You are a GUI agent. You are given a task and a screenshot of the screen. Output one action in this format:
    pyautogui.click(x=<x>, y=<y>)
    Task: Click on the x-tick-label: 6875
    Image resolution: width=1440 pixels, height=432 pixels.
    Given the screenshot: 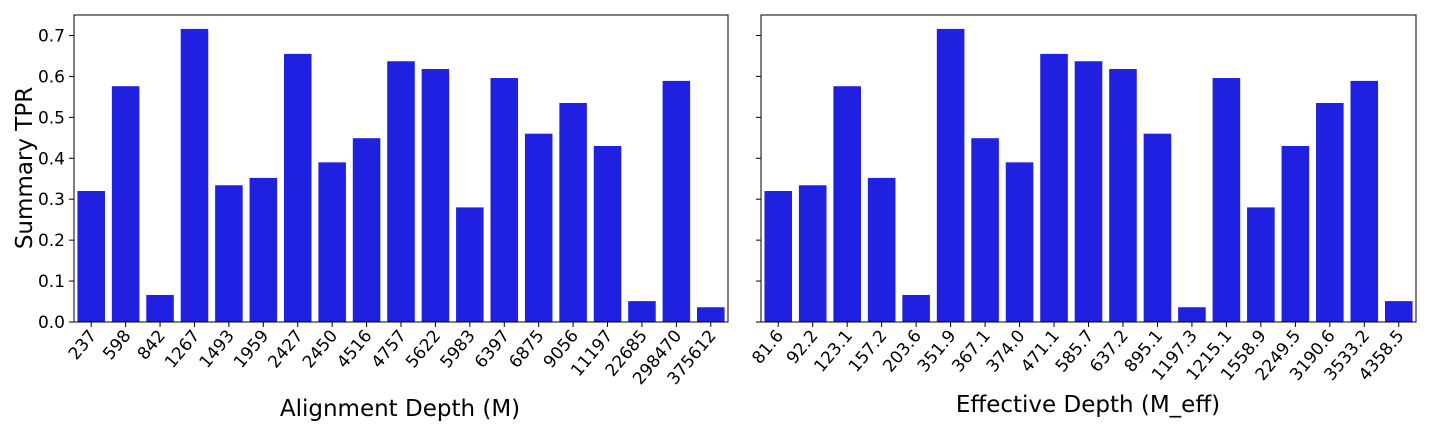 What is the action you would take?
    pyautogui.click(x=526, y=349)
    